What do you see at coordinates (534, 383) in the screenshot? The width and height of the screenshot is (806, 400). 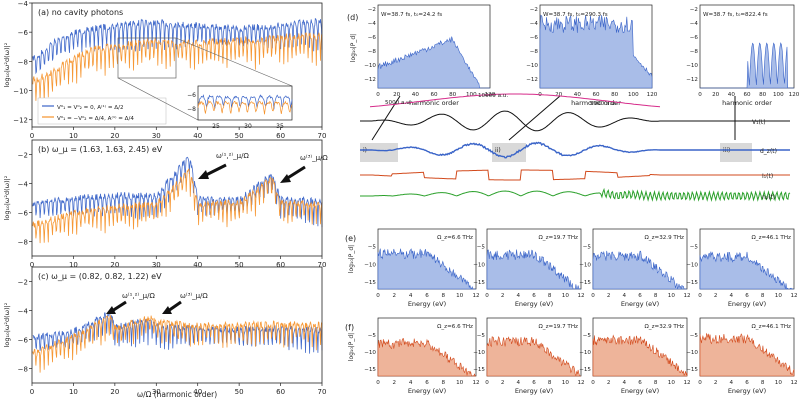 I see `x-tick-label: 6` at bounding box center [534, 383].